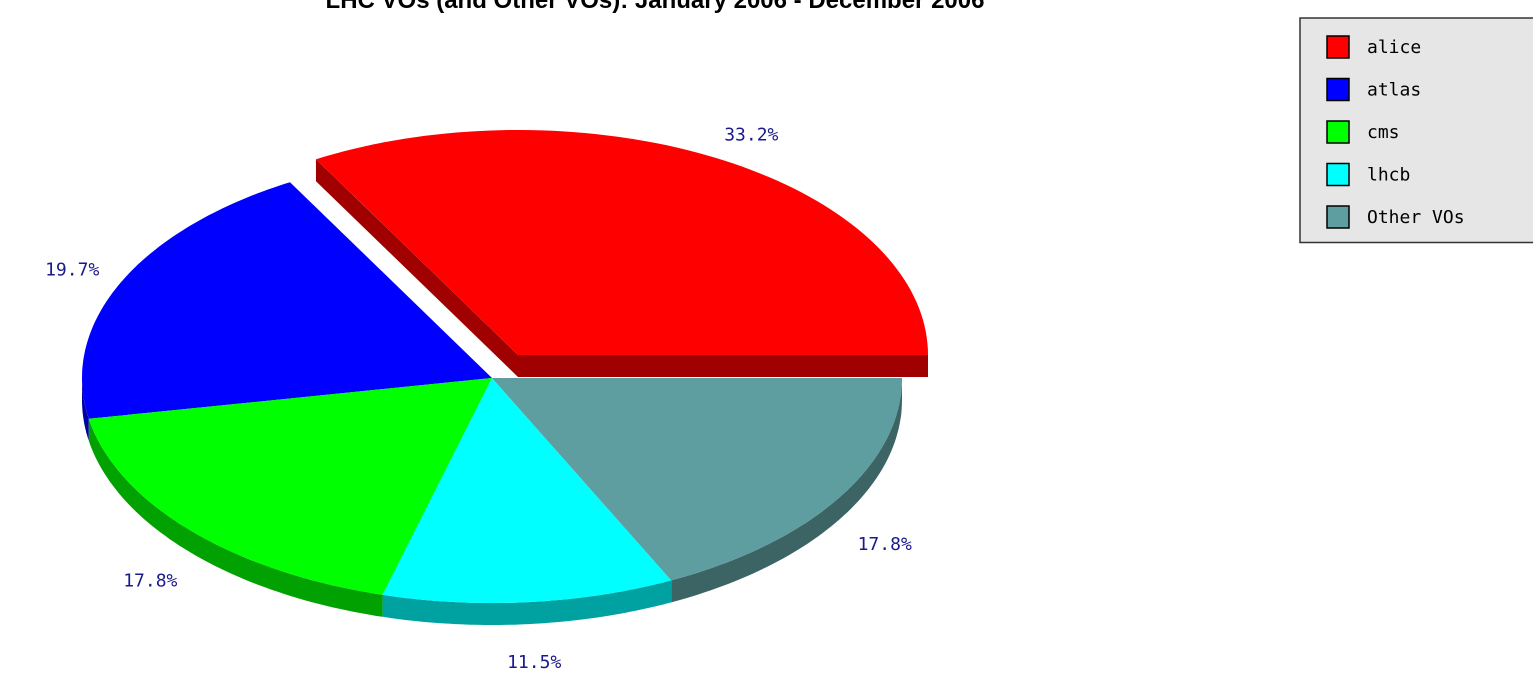 This screenshot has height=683, width=1533. I want to click on legend-label: alice, so click(1394, 47).